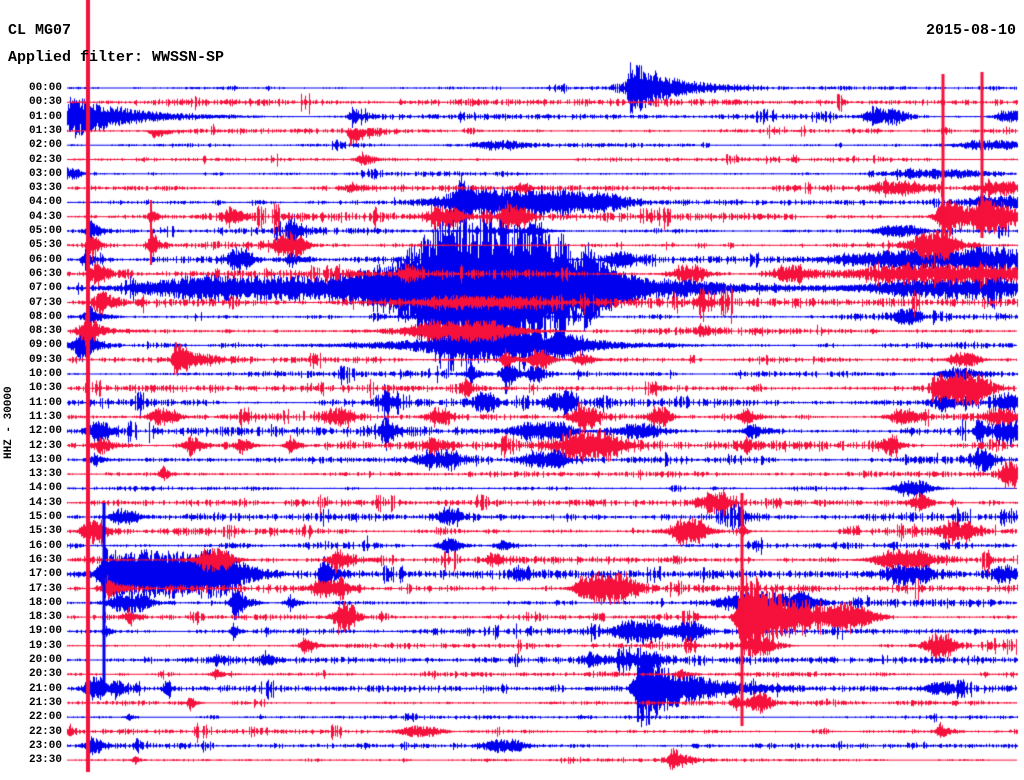 The width and height of the screenshot is (1024, 780). Describe the element at coordinates (45, 574) in the screenshot. I see `time-label: 17:00` at that location.